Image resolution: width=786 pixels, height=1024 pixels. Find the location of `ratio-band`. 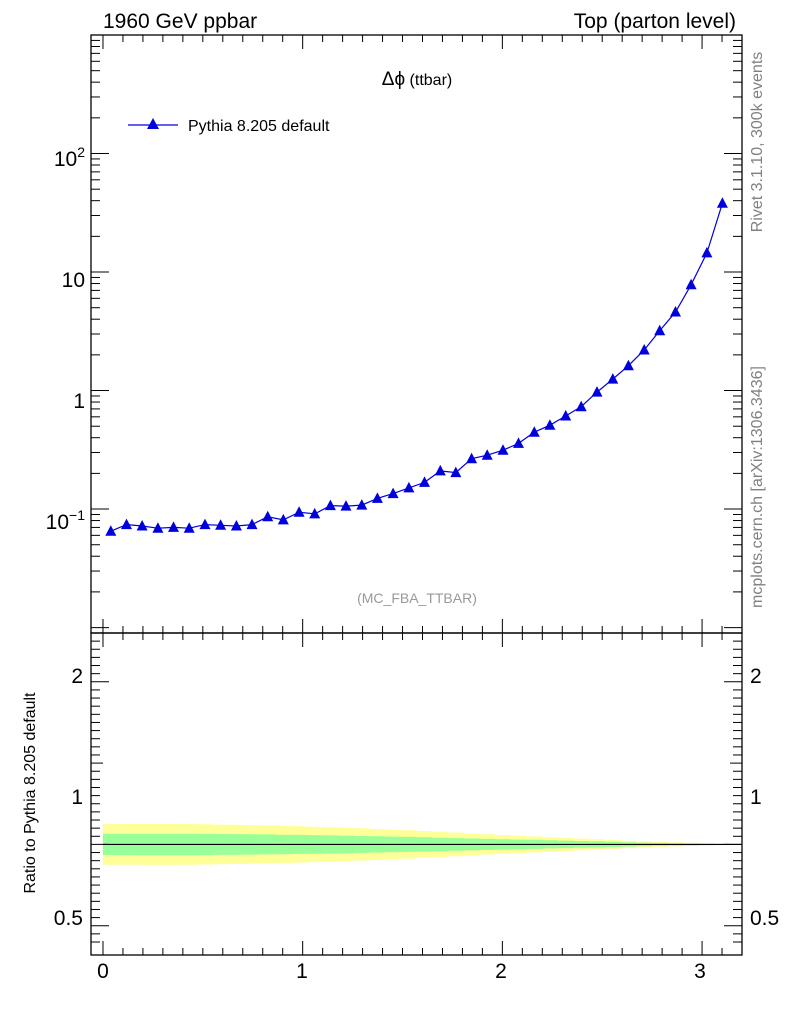

ratio-band is located at coordinates (422, 844).